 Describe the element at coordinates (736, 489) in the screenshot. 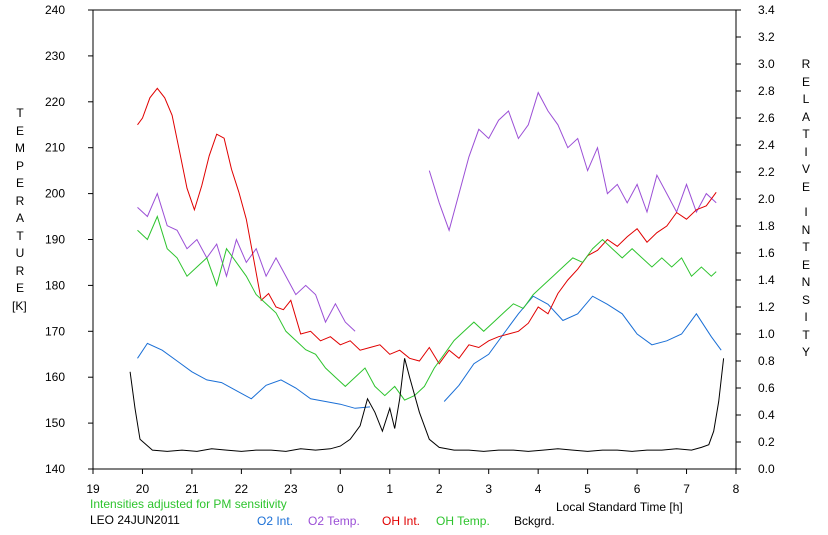

I see `x-tick-label: 8` at that location.